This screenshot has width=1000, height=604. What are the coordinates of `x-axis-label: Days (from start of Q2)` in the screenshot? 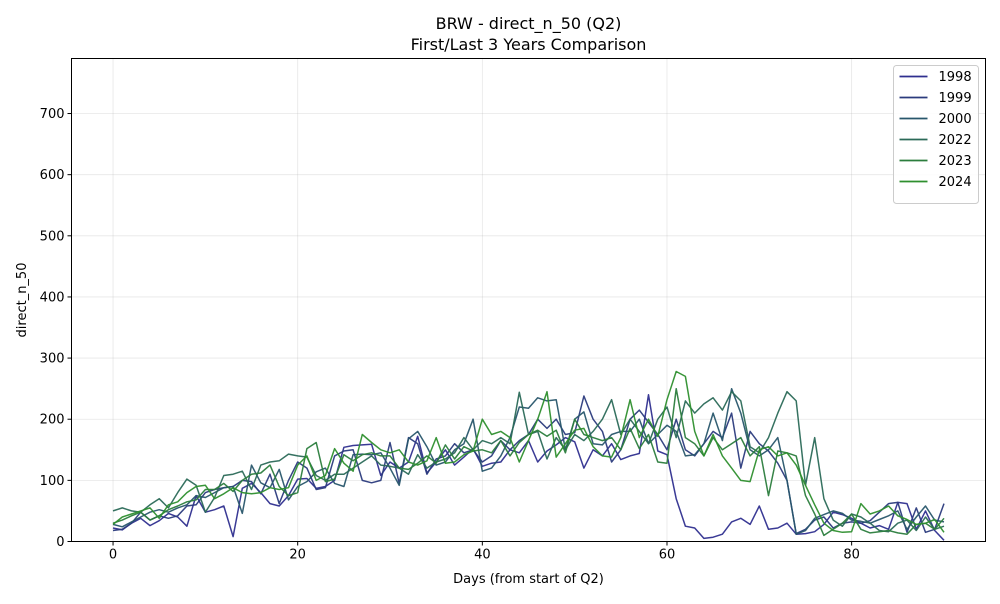 It's located at (528, 579).